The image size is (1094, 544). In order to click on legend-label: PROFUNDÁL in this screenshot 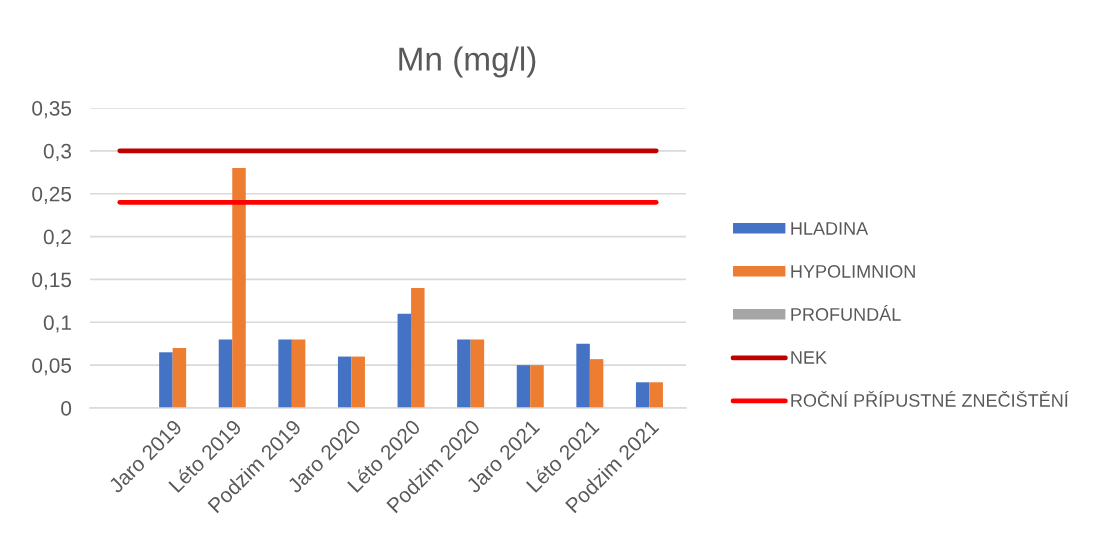, I will do `click(846, 313)`.